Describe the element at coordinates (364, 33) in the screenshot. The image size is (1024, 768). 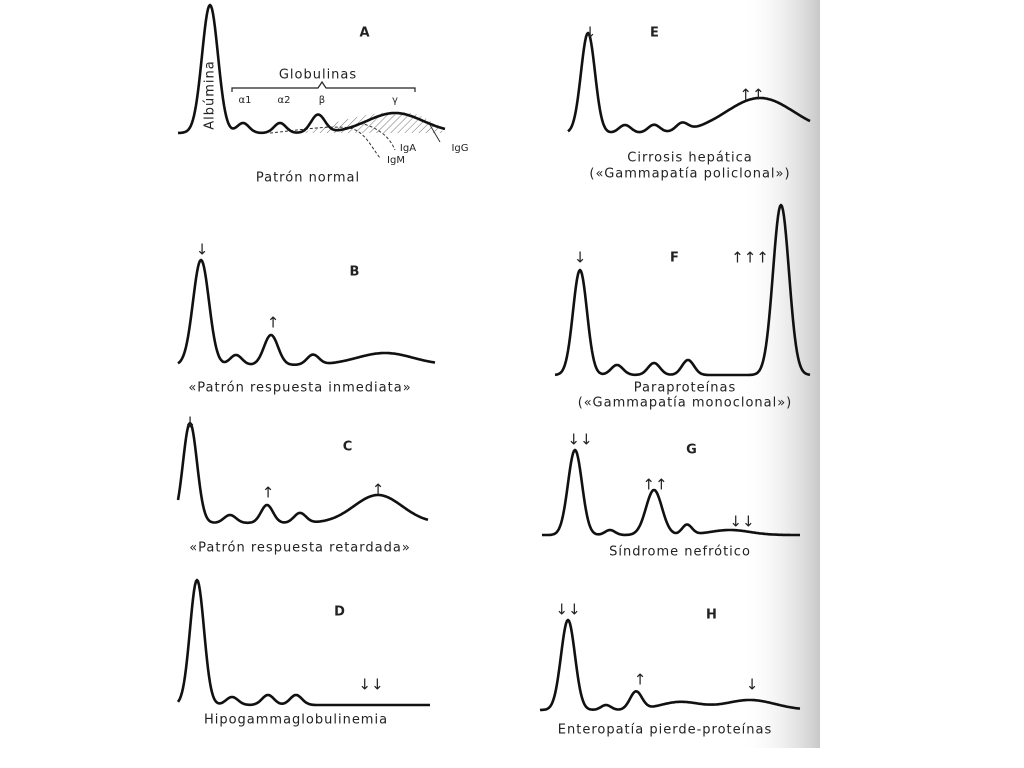
I see `panel-letter: A` at that location.